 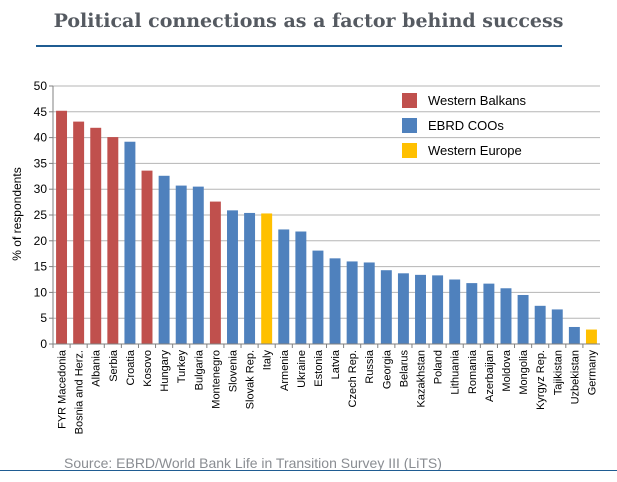 What do you see at coordinates (299, 46) in the screenshot?
I see `title-divider` at bounding box center [299, 46].